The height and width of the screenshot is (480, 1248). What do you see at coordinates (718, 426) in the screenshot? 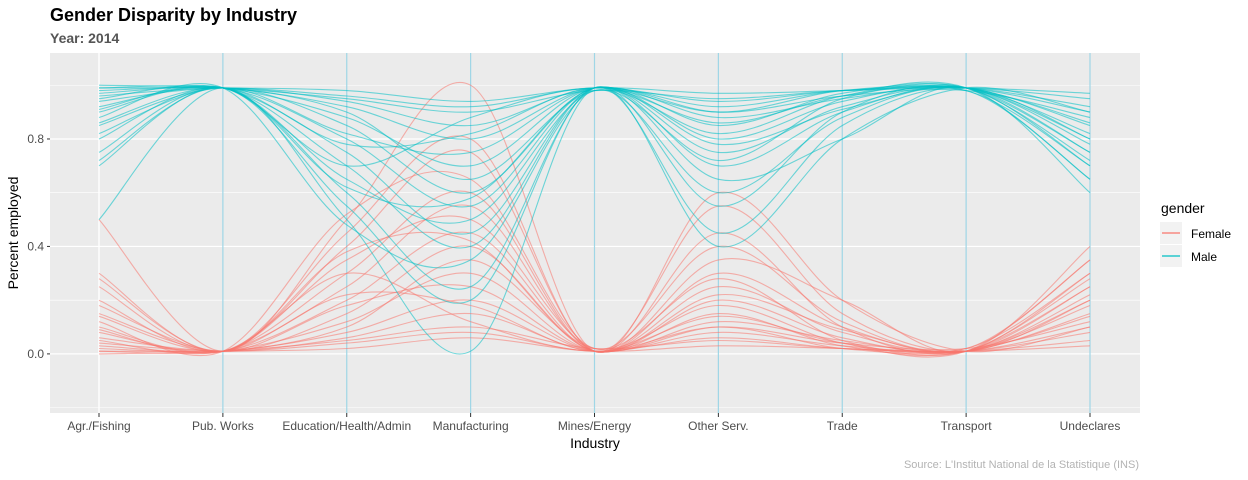
I see `x-tick-label: Other Serv.` at bounding box center [718, 426].